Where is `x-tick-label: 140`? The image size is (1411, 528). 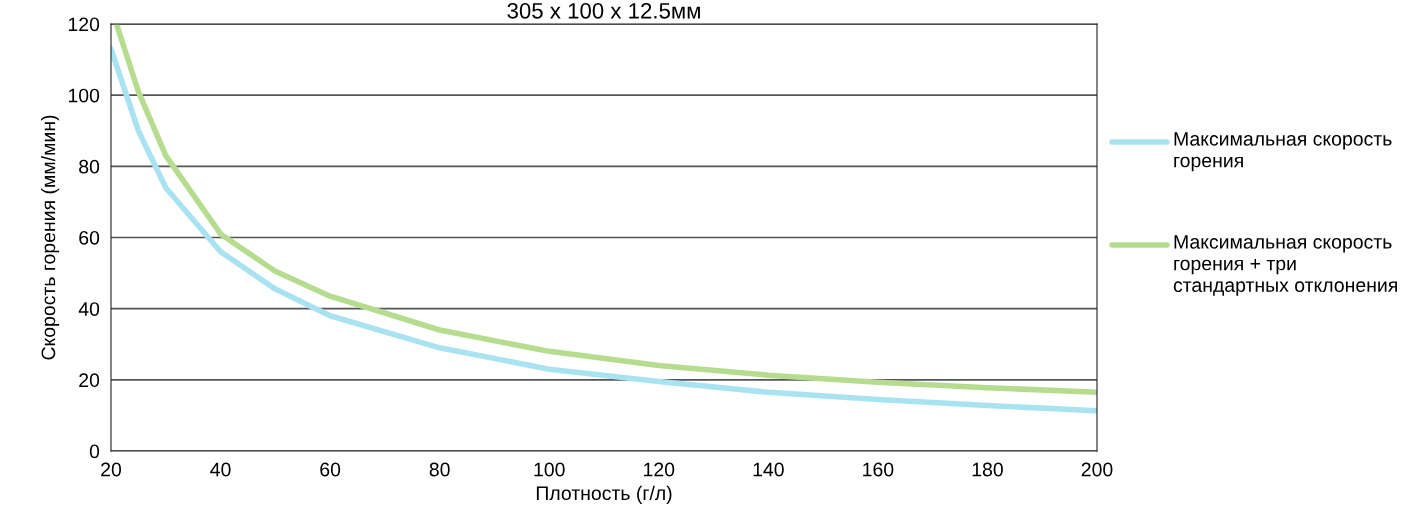
x-tick-label: 140 is located at coordinates (768, 469).